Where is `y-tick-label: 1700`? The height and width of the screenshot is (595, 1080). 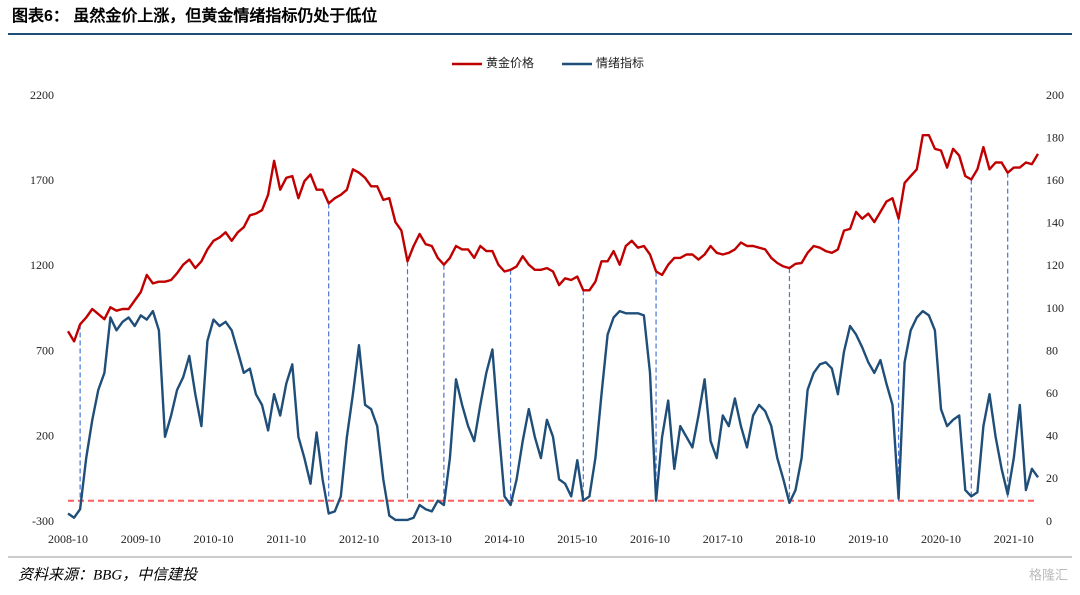
y-tick-label: 1700 is located at coordinates (42, 180).